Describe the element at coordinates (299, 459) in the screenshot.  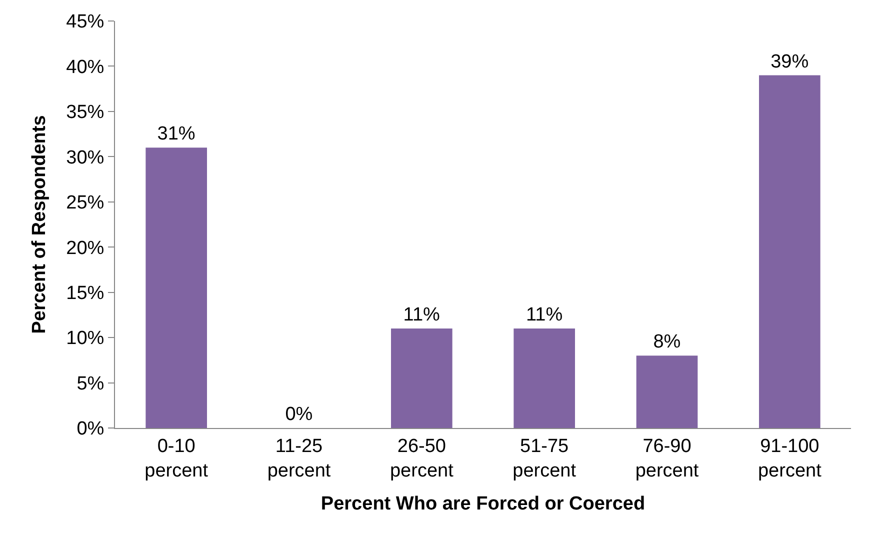
I see `x-tick-label: 11-25 percent` at that location.